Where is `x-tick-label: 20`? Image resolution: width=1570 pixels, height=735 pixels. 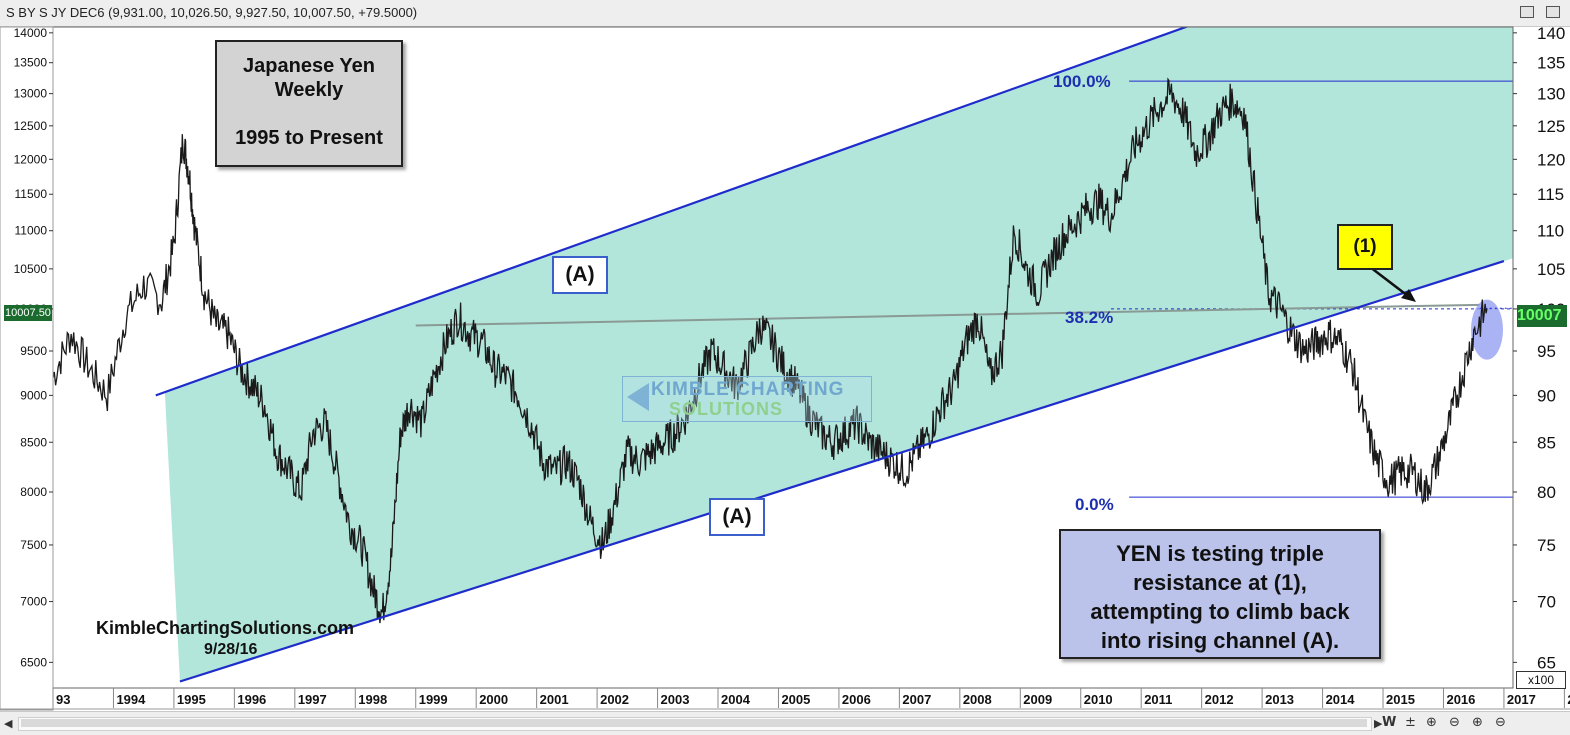
x-tick-label: 20 is located at coordinates (1568, 699).